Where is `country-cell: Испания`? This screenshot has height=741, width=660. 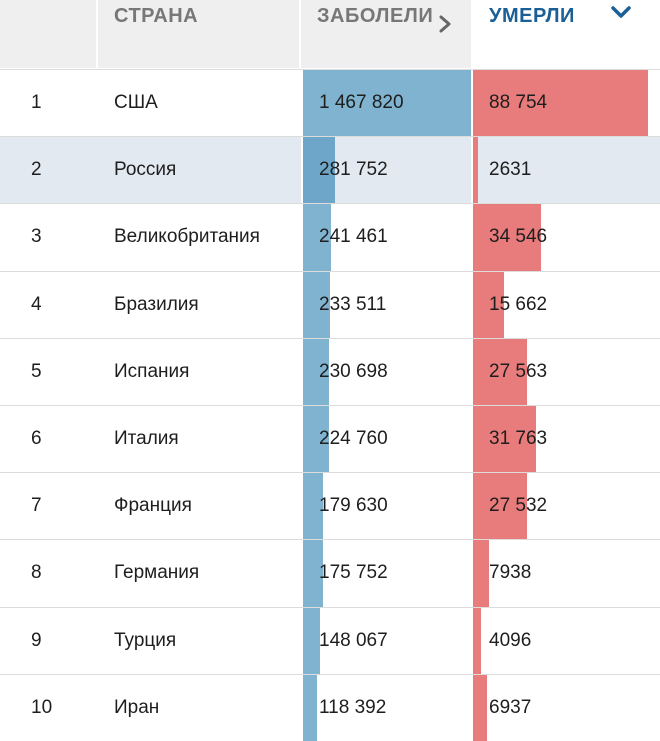
country-cell: Испания is located at coordinates (199, 372).